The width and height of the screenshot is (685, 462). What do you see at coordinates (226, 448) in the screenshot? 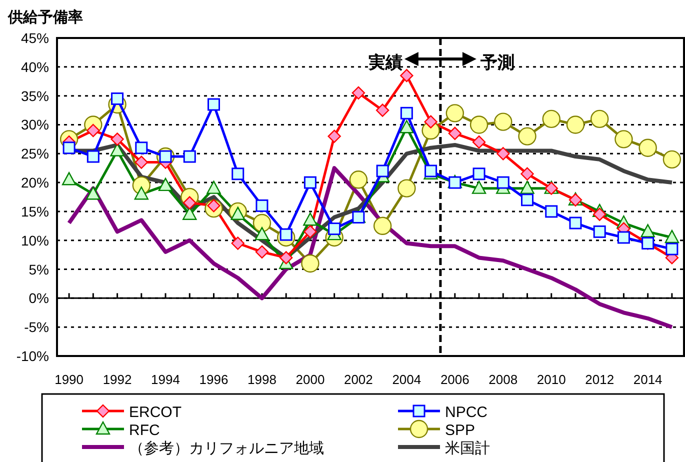
I see `legend-label: （参考）カリフォルニア地域` at bounding box center [226, 448].